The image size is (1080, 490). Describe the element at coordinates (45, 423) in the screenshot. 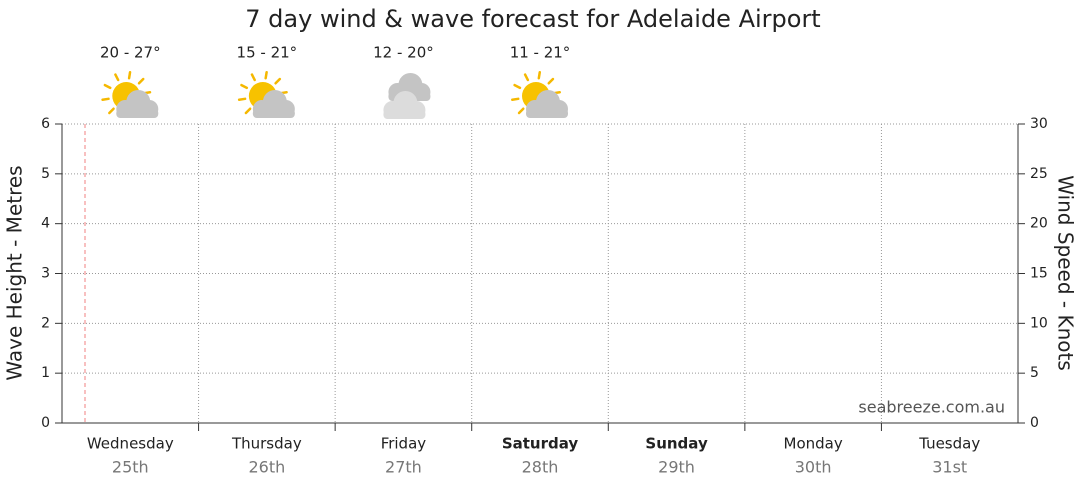

I see `y-tick-label: 0` at that location.